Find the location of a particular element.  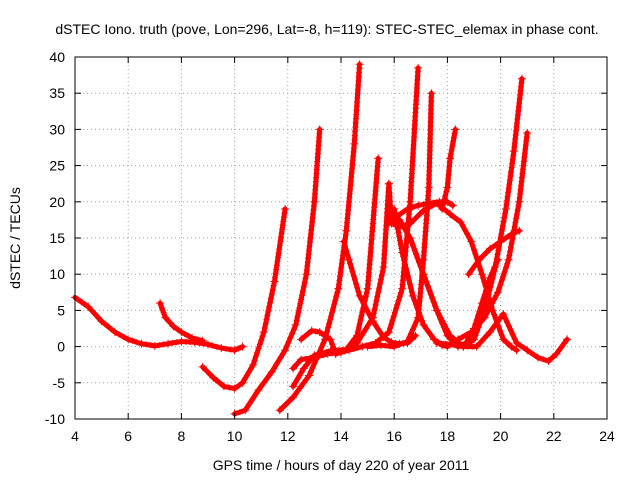

series-arc19 is located at coordinates (493, 236).